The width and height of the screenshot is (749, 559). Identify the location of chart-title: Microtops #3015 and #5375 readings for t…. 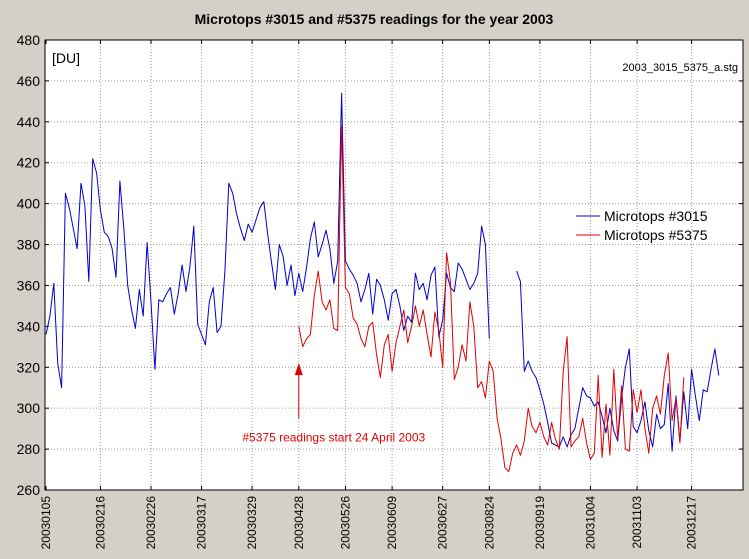
(374, 19).